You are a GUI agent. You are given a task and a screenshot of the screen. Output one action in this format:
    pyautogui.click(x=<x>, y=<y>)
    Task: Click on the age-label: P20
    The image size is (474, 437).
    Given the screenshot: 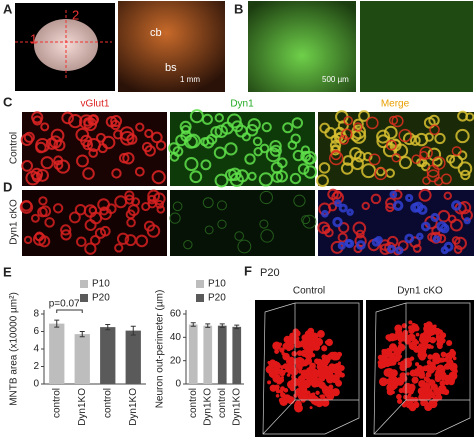 What is the action you would take?
    pyautogui.click(x=270, y=273)
    